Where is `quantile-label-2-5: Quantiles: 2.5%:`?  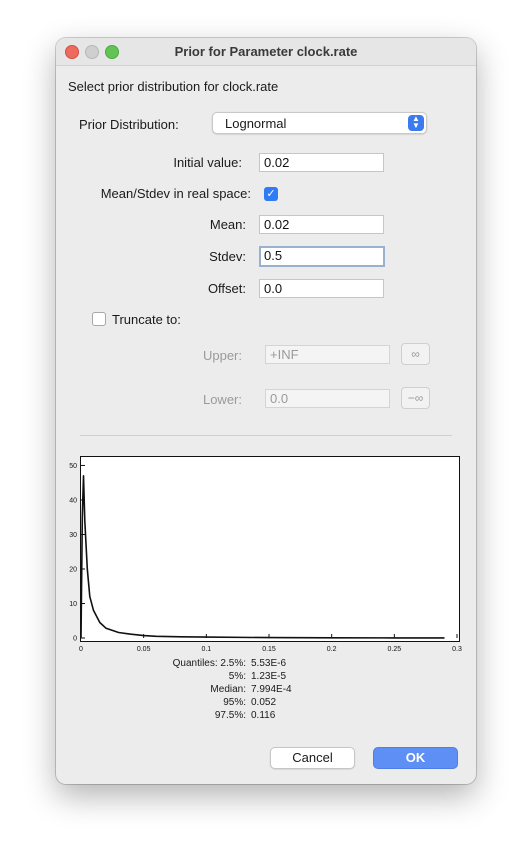 quantile-label-2-5: Quantiles: 2.5%: is located at coordinates (209, 663).